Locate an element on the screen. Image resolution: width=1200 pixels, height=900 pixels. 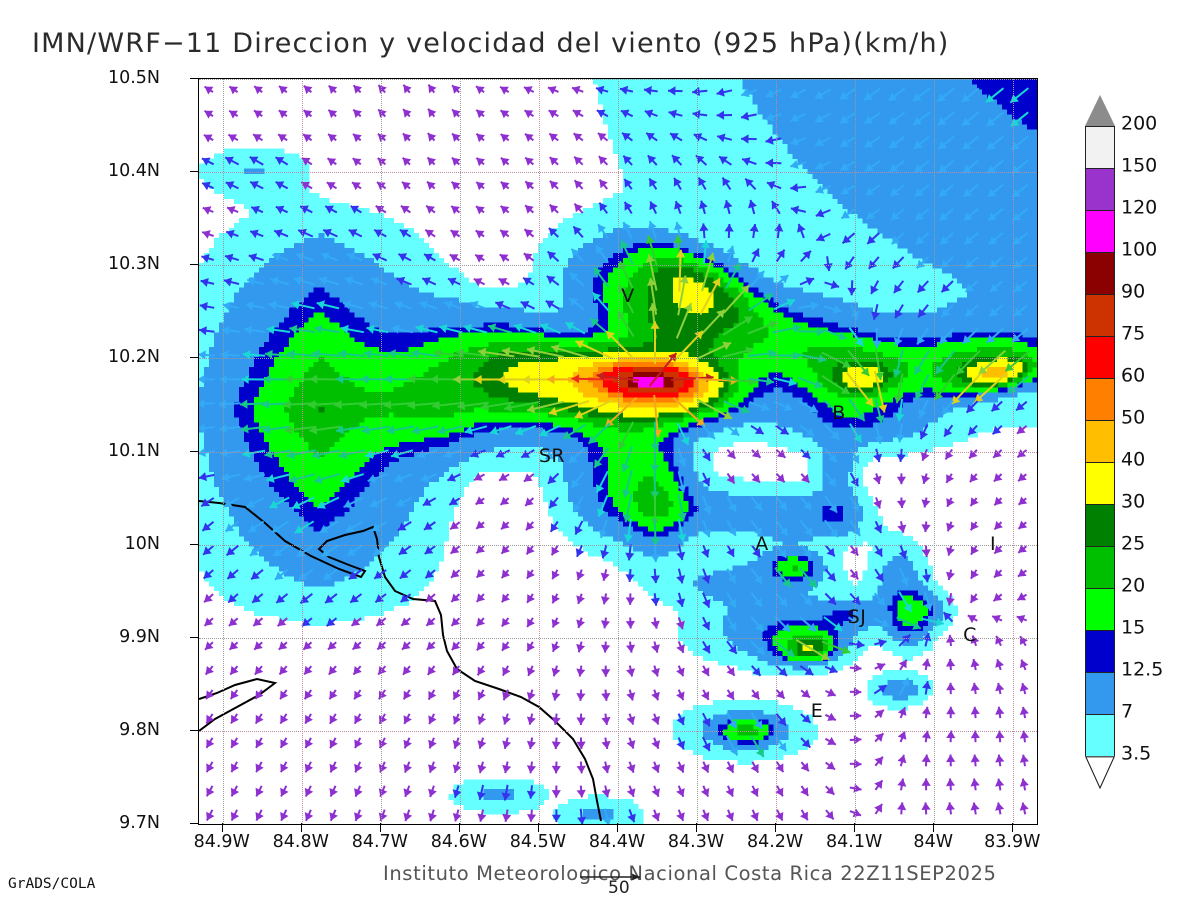
y-axis-tick is located at coordinates (194, 823).